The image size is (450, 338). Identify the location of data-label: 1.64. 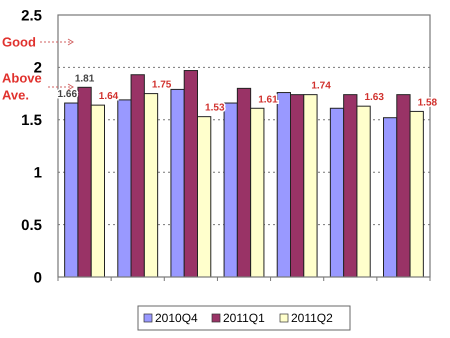
(108, 96).